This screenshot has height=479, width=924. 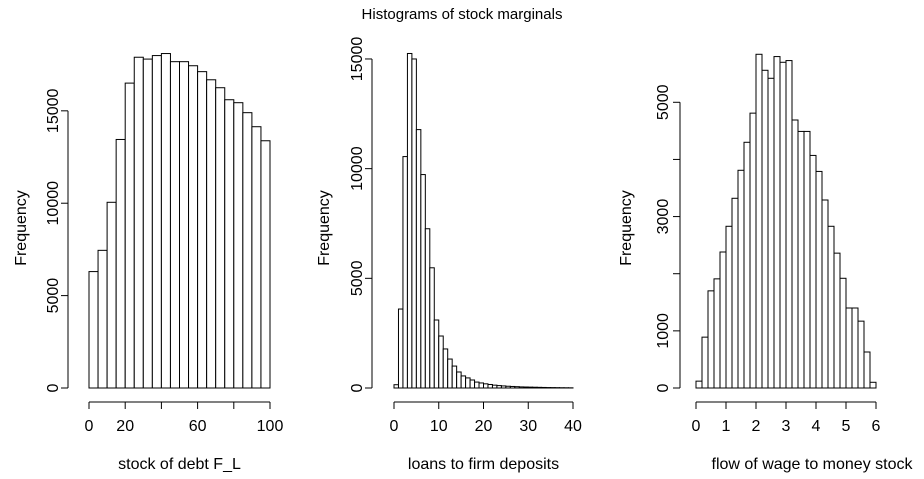 I want to click on x-tick-label: 60, so click(x=198, y=426).